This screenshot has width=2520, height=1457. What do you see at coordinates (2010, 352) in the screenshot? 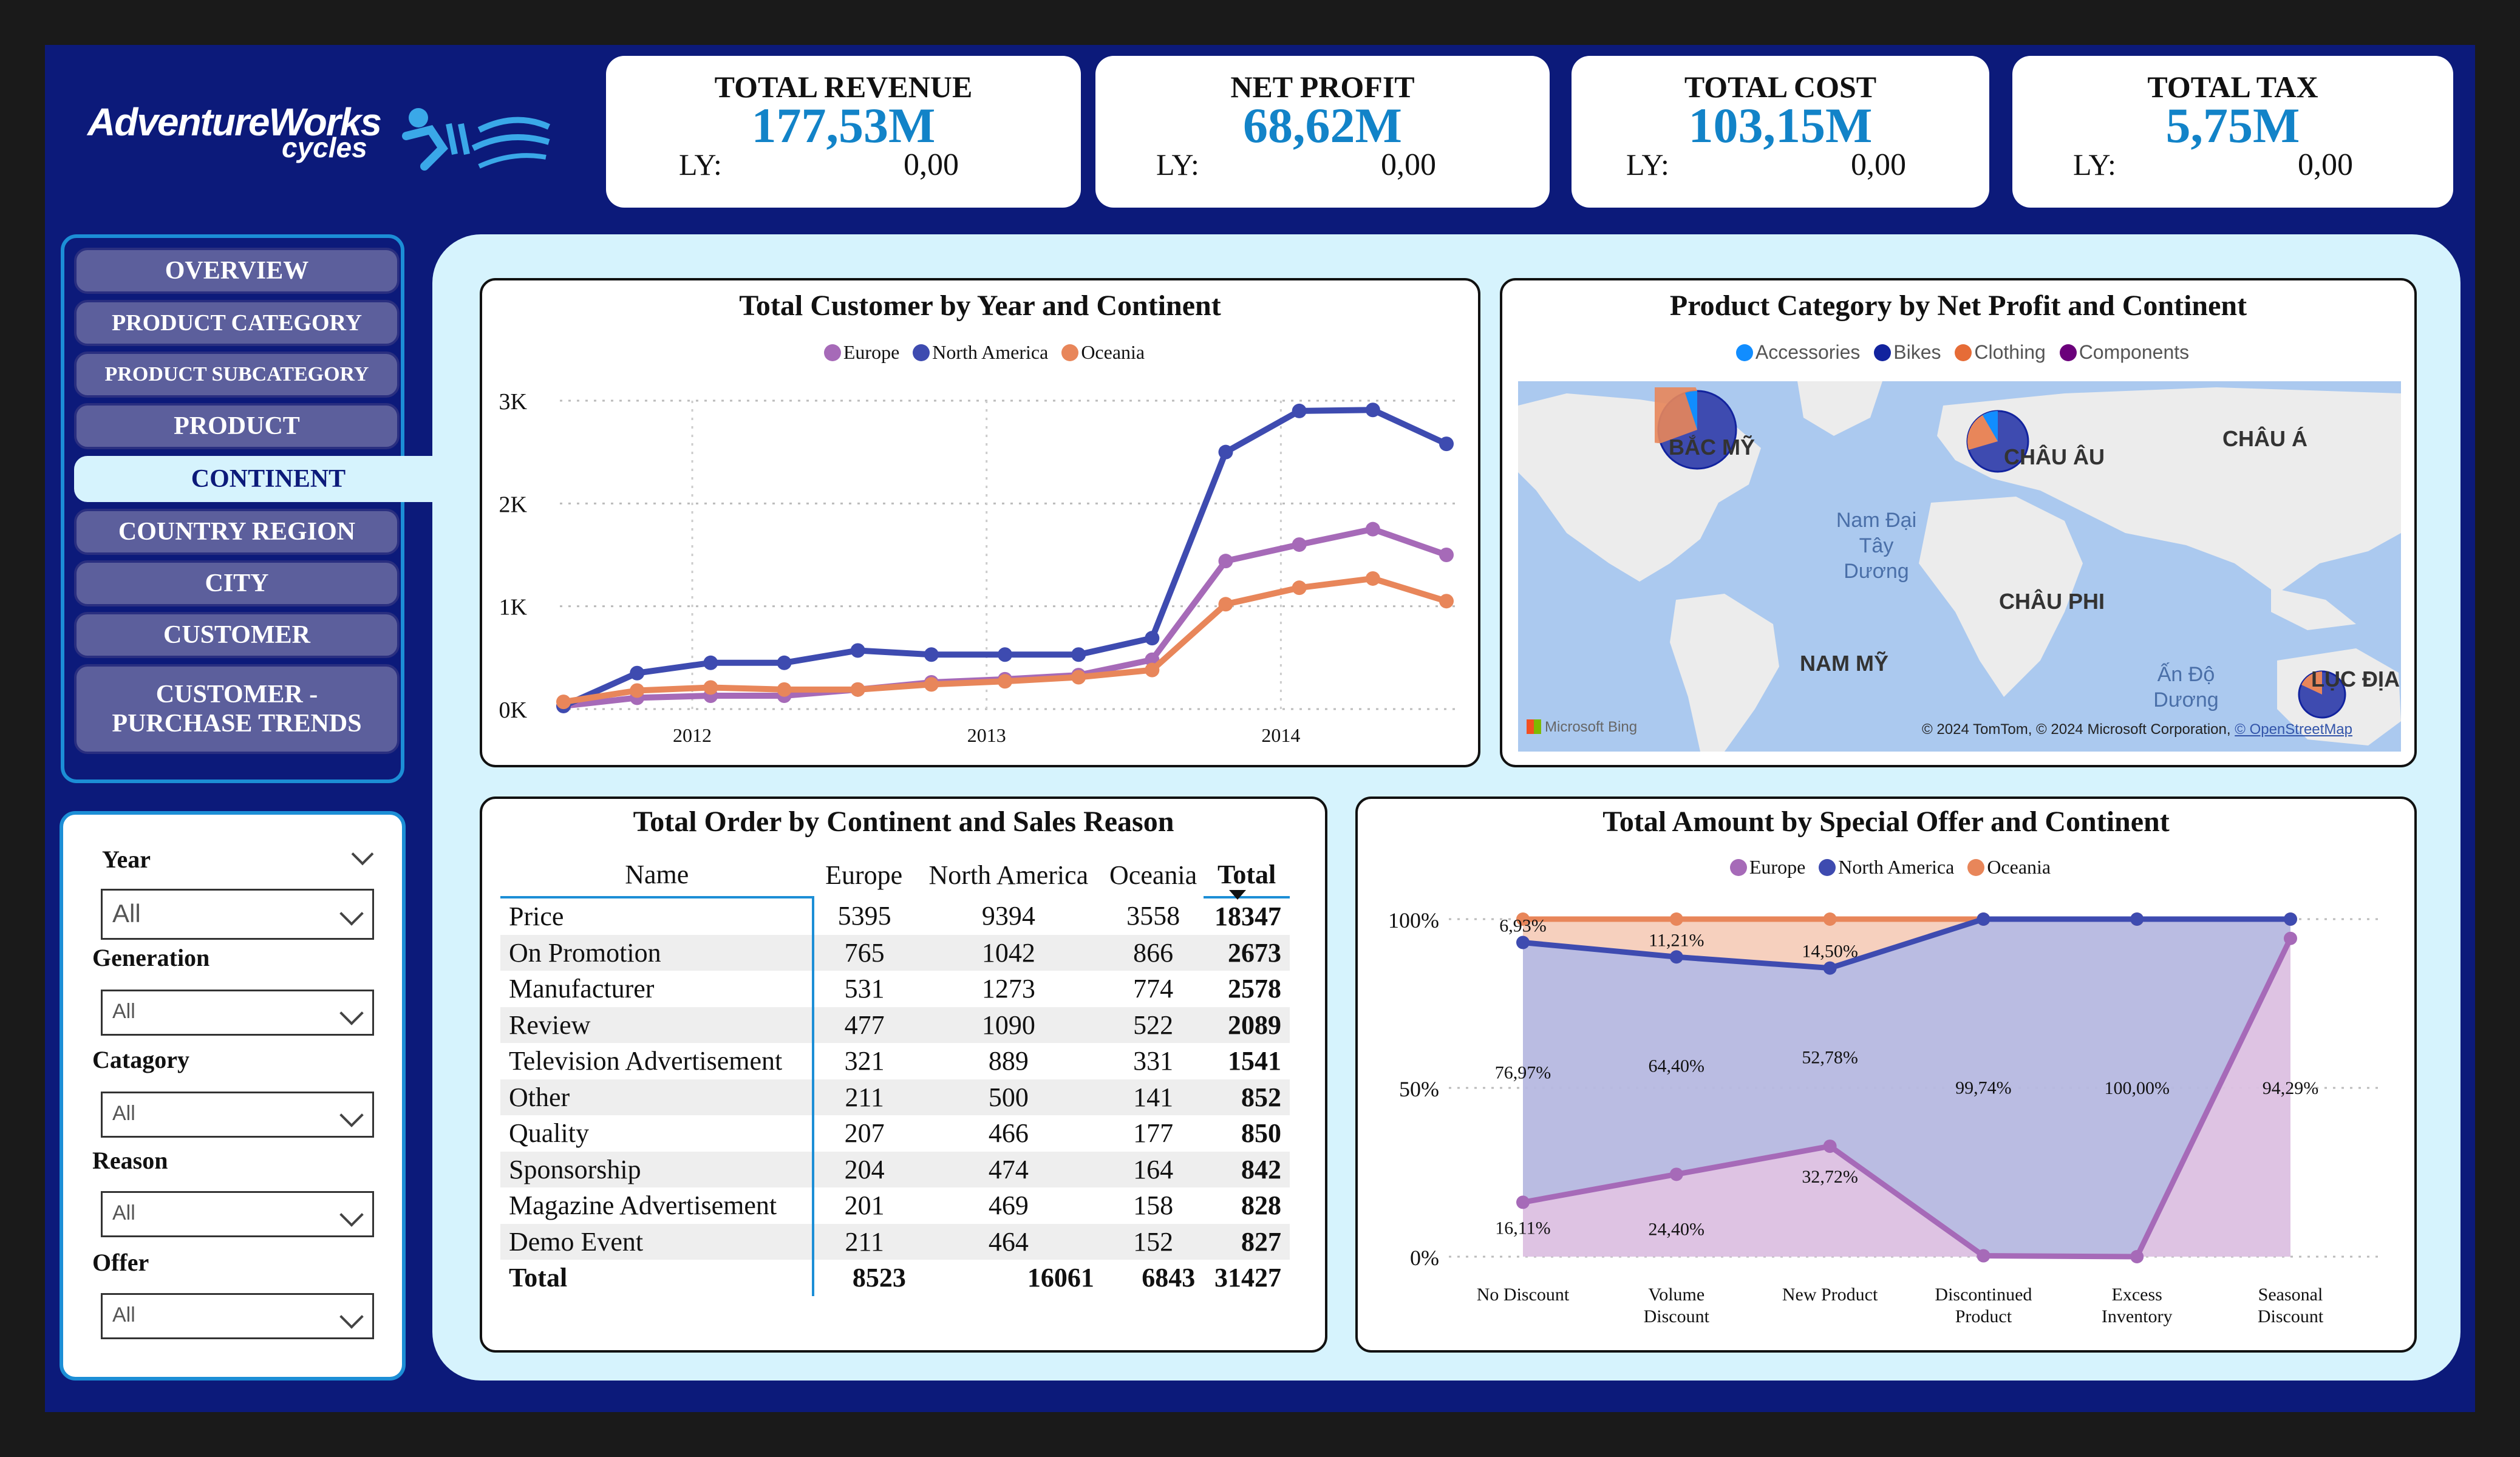
I see `legend-clothing: Clothing` at bounding box center [2010, 352].